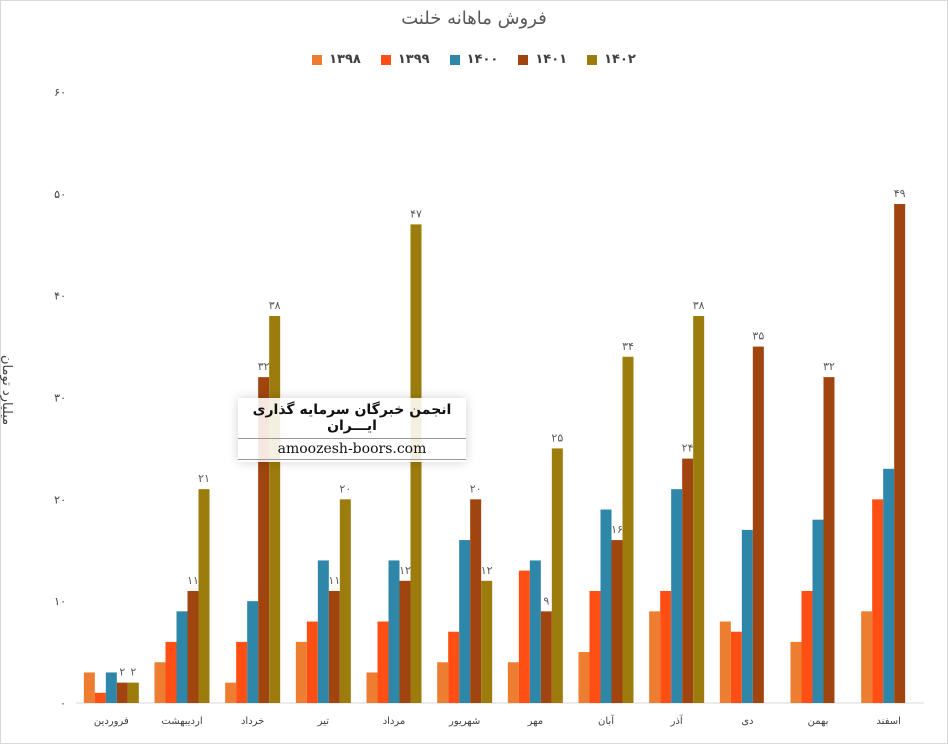 The width and height of the screenshot is (948, 744). What do you see at coordinates (677, 720) in the screenshot?
I see `x-tick-label: آذر` at bounding box center [677, 720].